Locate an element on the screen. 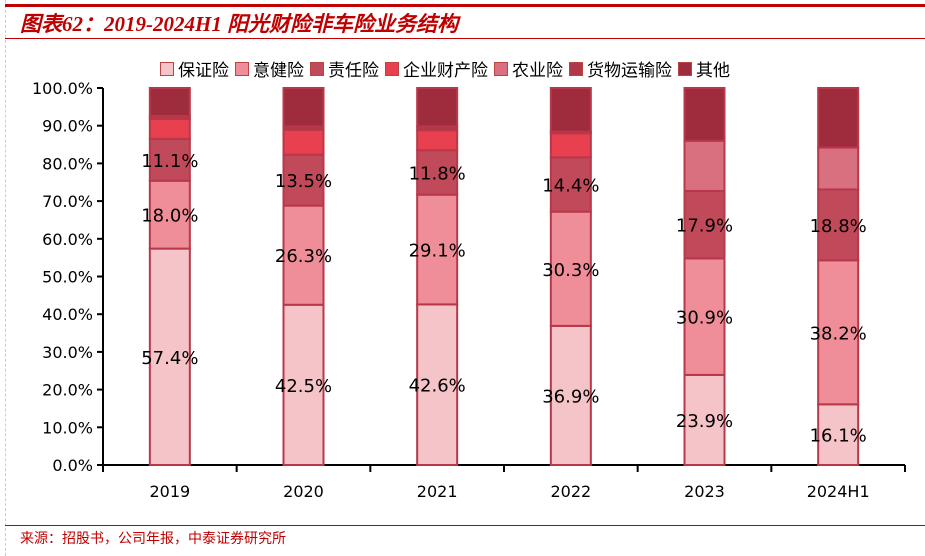 This screenshot has width=925, height=556. data-label: 14.4% is located at coordinates (570, 186).